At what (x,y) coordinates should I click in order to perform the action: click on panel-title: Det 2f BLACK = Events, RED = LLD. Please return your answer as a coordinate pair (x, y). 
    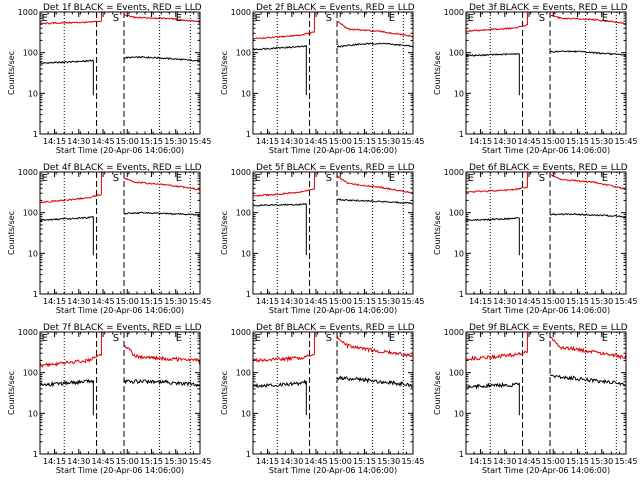
    Looking at the image, I should click on (335, 8).